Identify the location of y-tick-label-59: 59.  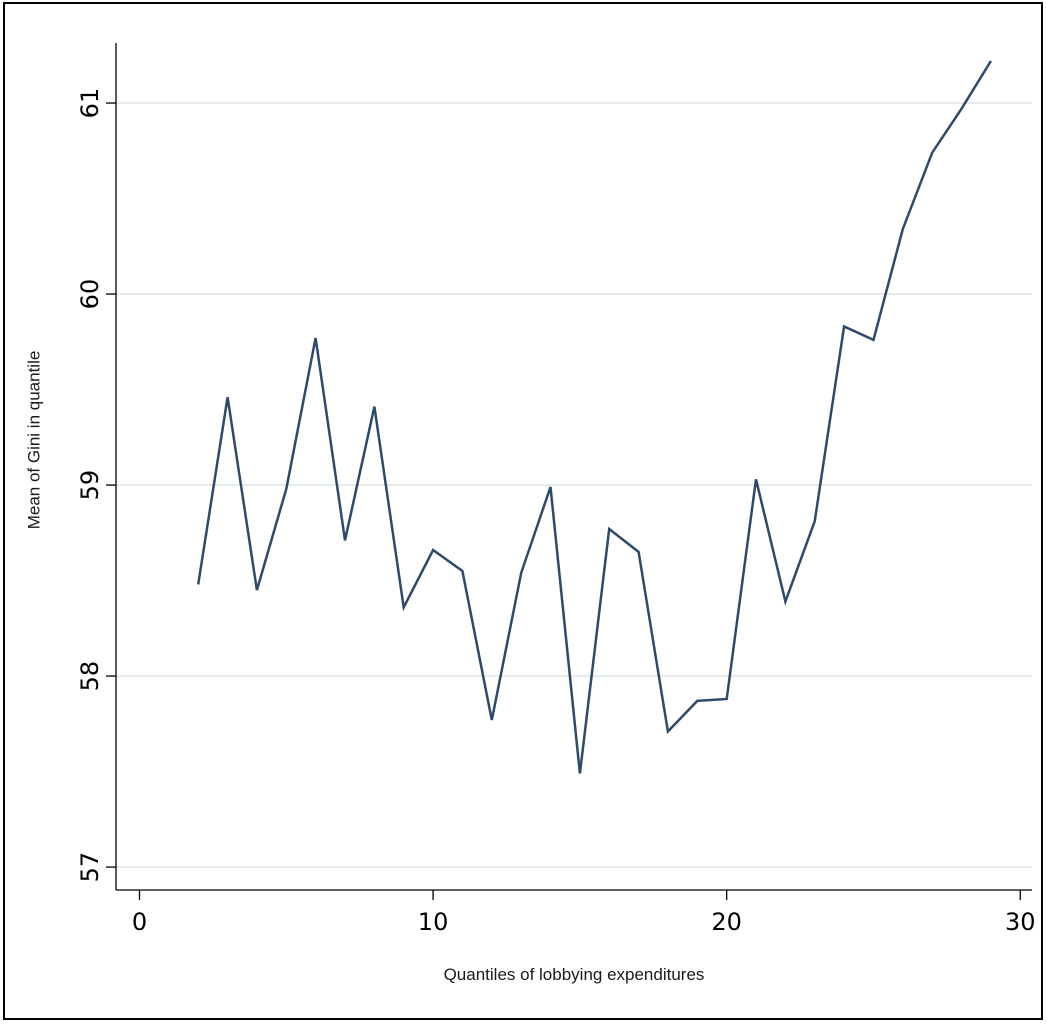
(90, 485).